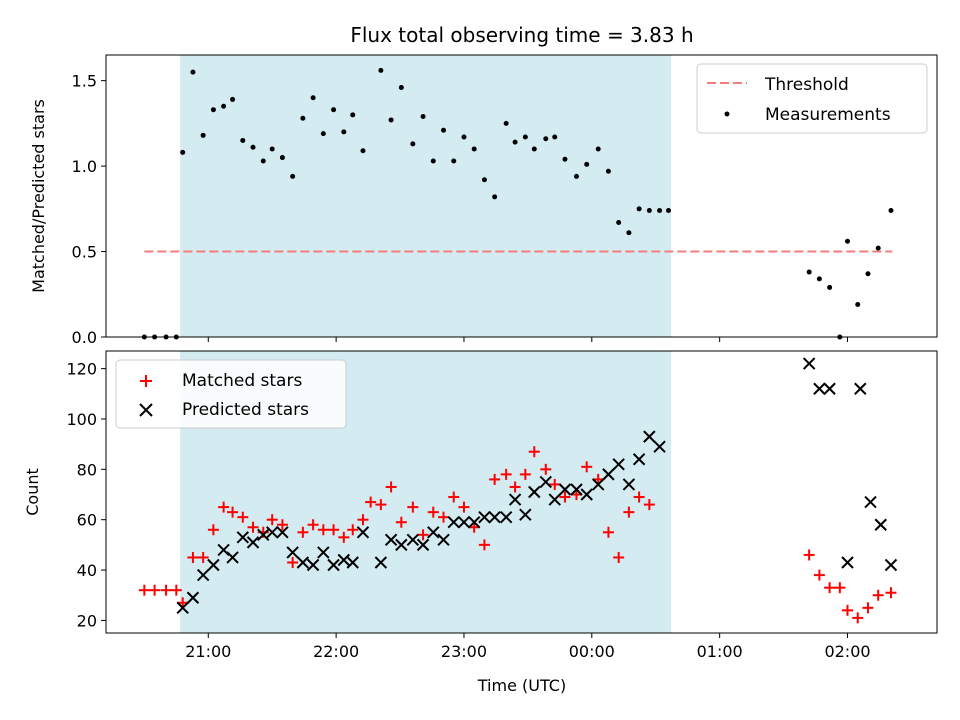 This screenshot has width=960, height=720. Describe the element at coordinates (38, 196) in the screenshot. I see `ratio-y-axis-label: Matched/Predicted stars` at that location.